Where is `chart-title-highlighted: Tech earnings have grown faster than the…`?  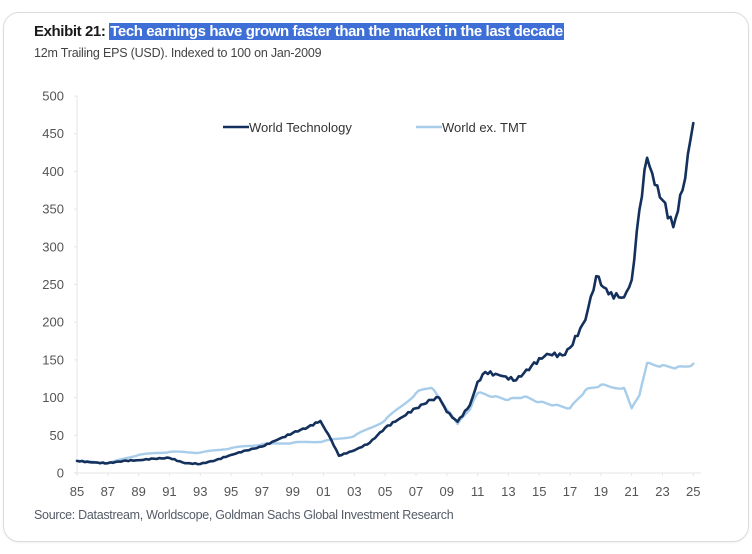
chart-title-highlighted: Tech earnings have grown faster than the… is located at coordinates (336, 31).